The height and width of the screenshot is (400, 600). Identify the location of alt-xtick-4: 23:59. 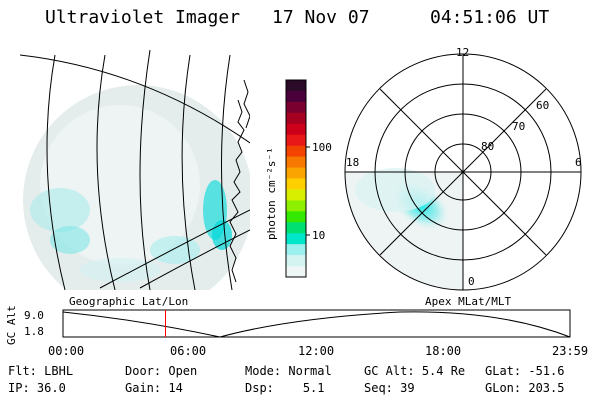
(570, 351).